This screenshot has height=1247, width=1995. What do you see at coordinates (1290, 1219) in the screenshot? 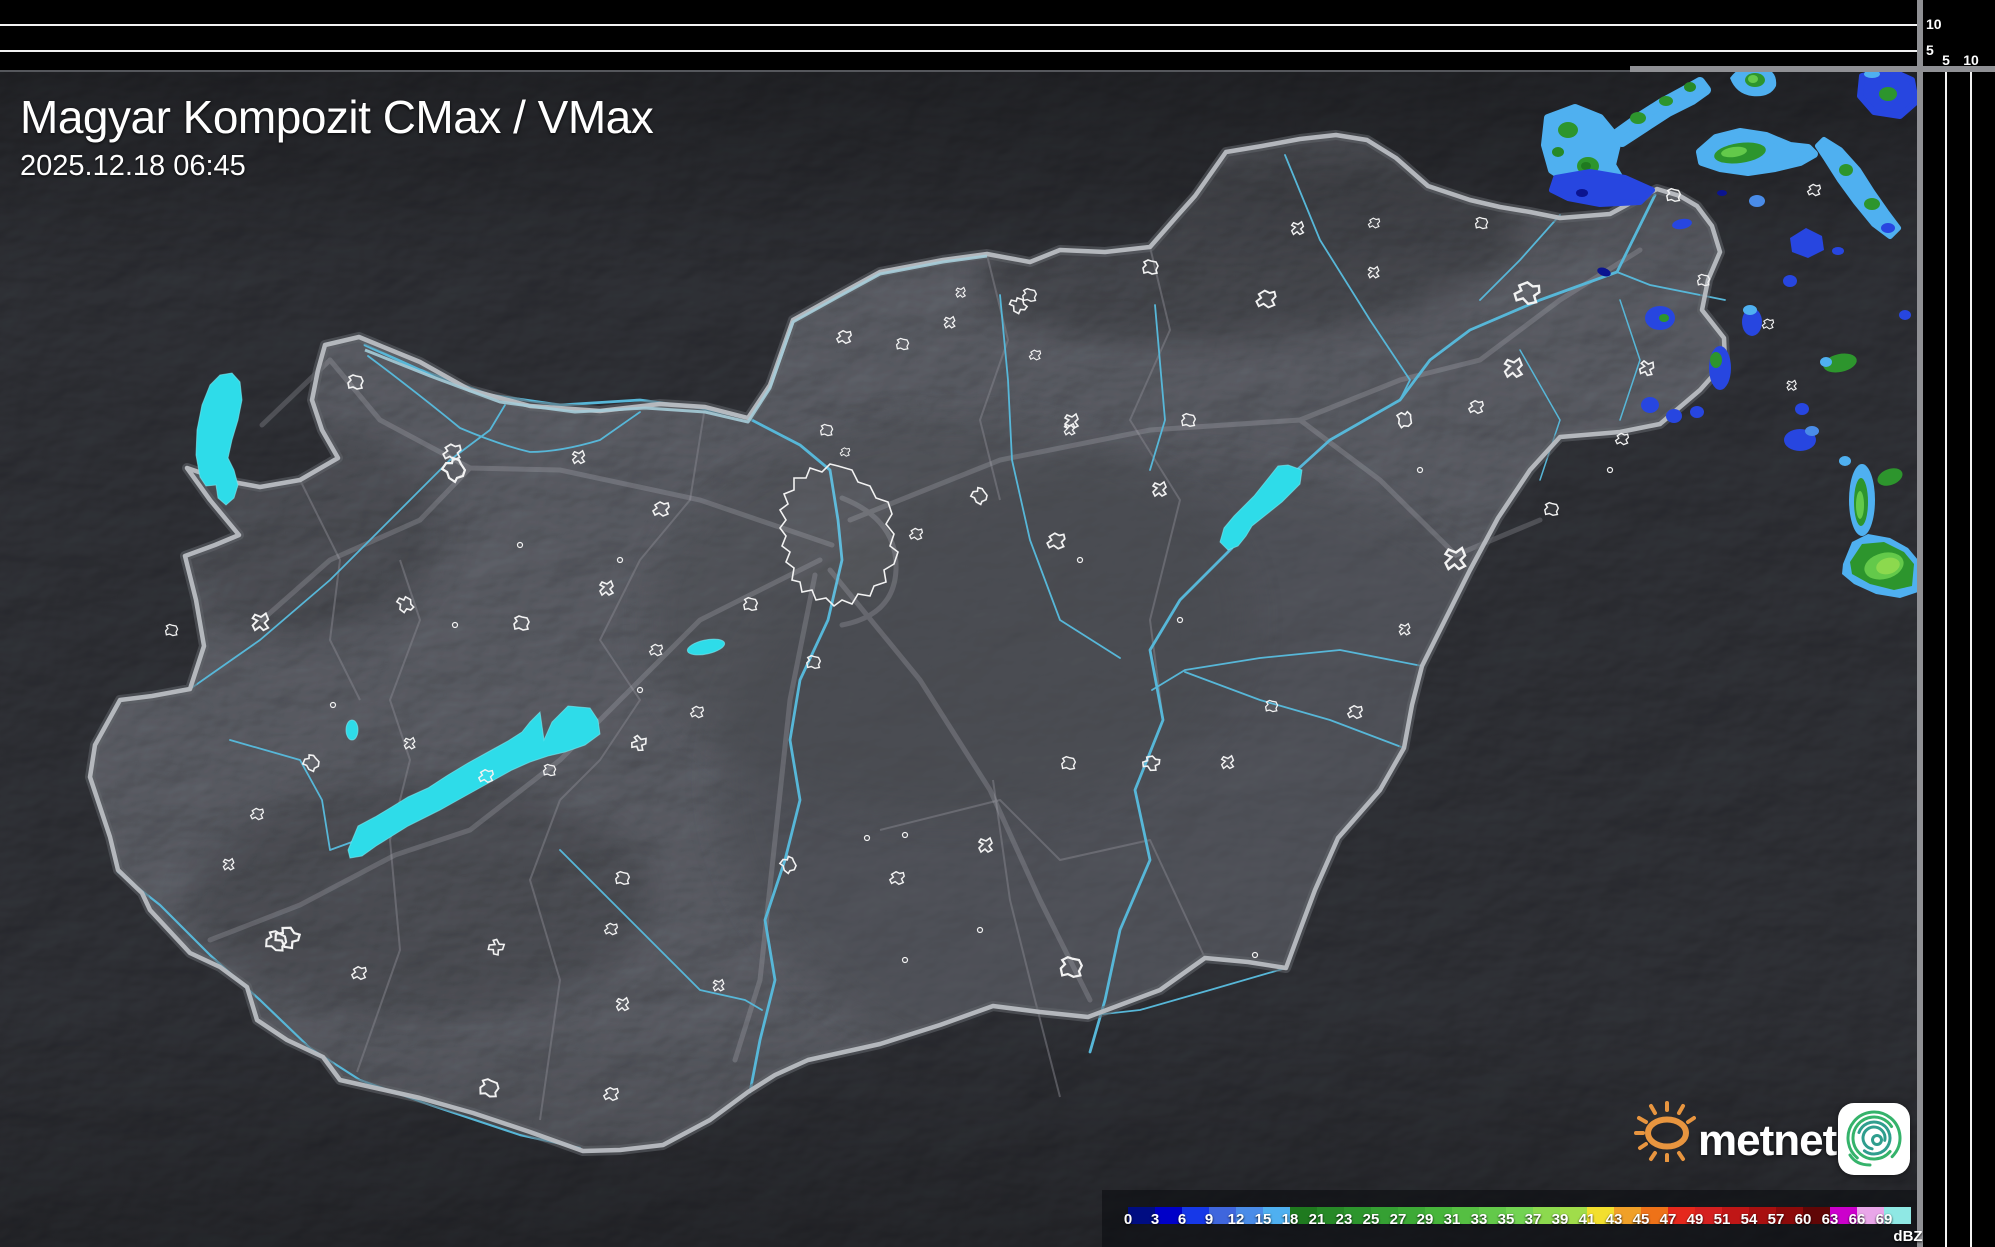
I see `legend-tick-label: 18` at bounding box center [1290, 1219].